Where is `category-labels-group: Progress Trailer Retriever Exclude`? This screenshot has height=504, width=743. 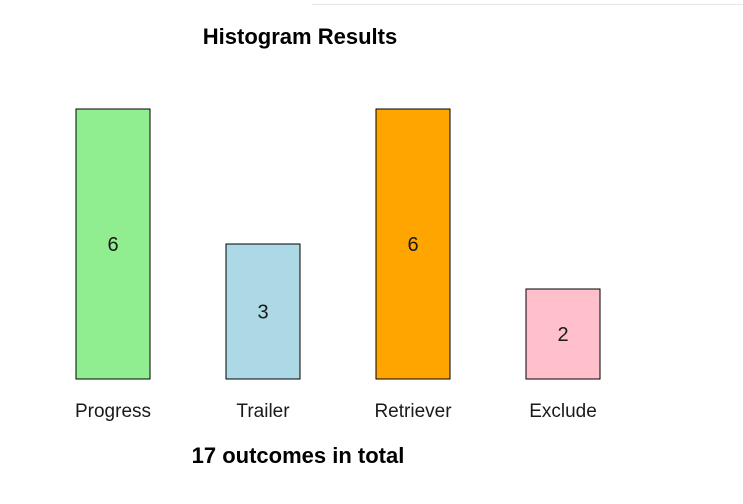 category-labels-group: Progress Trailer Retriever Exclude is located at coordinates (336, 411).